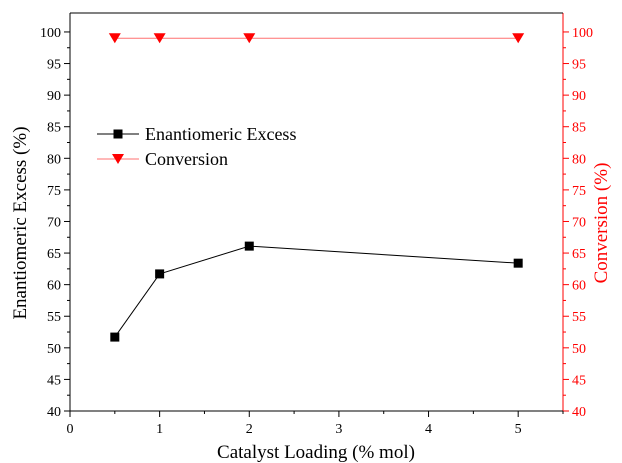  Describe the element at coordinates (54, 65) in the screenshot. I see `left-y-tick-label: 95` at that location.